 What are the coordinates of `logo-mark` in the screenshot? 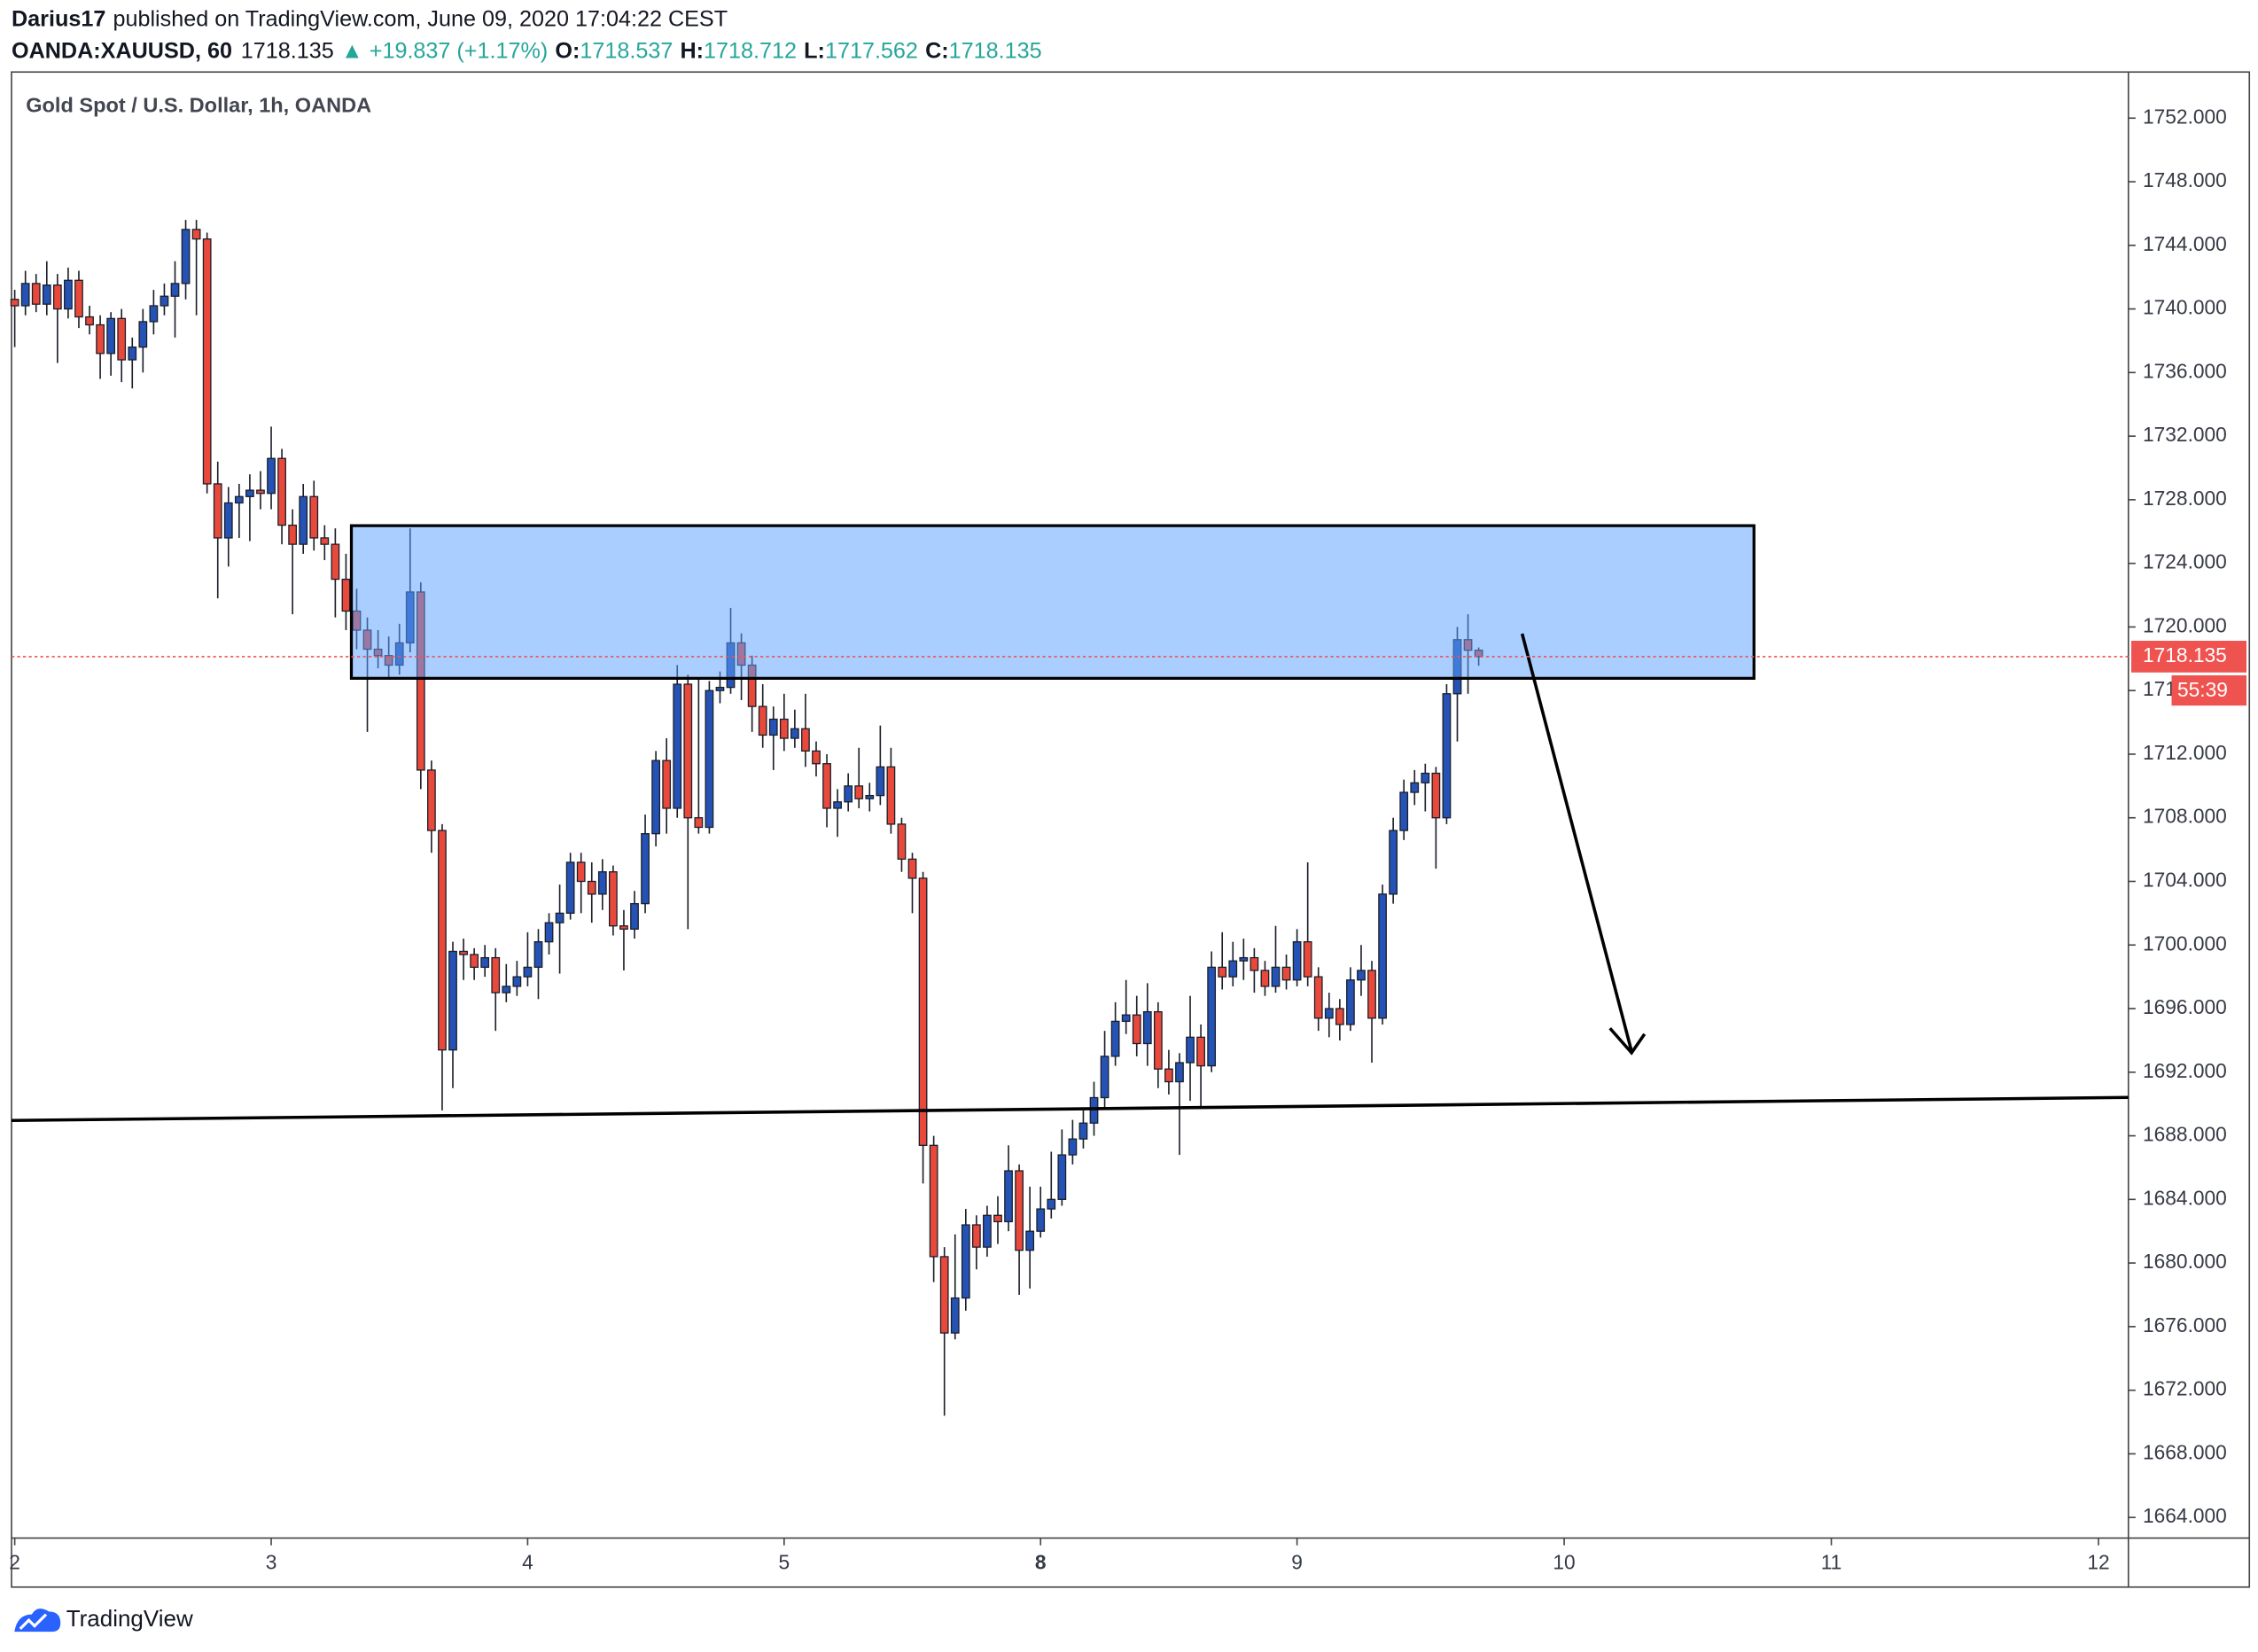 It's located at (33, 1622).